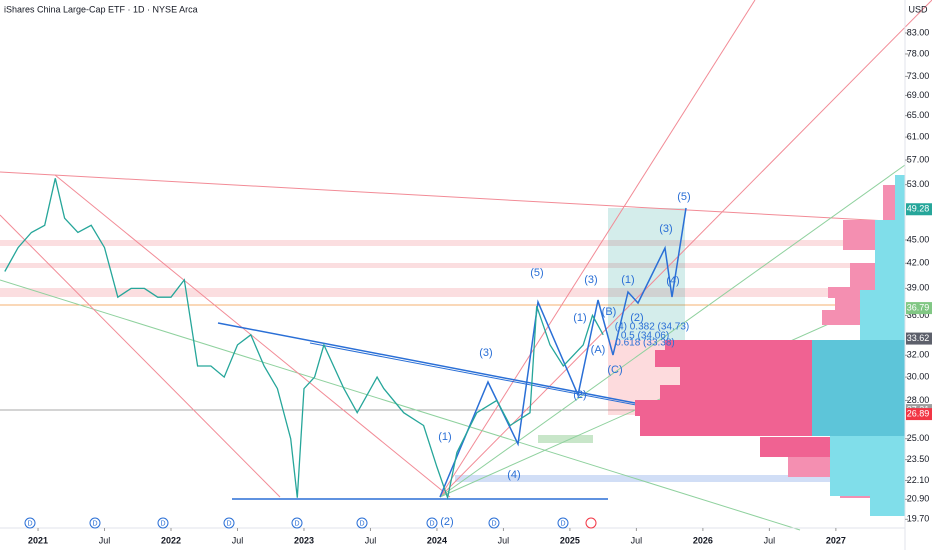 Image resolution: width=932 pixels, height=550 pixels. Describe the element at coordinates (836, 540) in the screenshot. I see `x-tick-label: 2027` at that location.